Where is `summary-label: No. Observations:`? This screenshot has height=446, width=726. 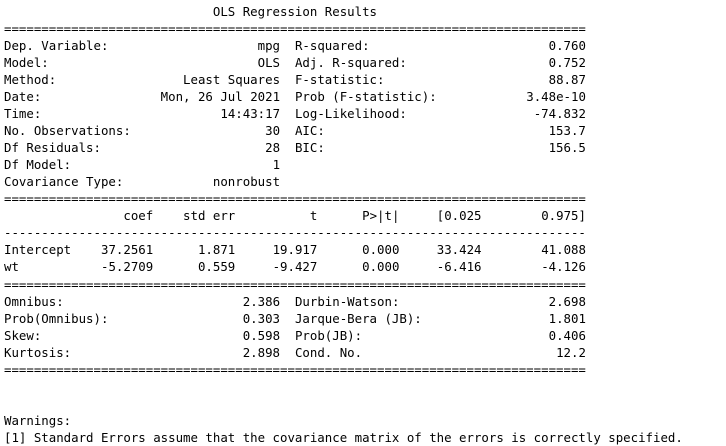
summary-label: No. Observations: is located at coordinates (67, 131).